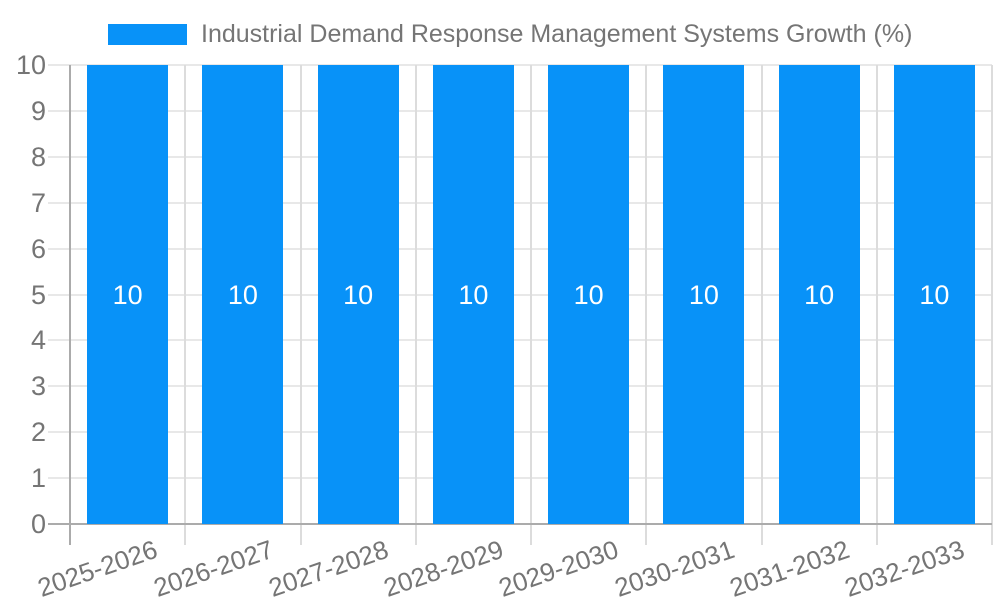 The image size is (1000, 600). Describe the element at coordinates (38, 294) in the screenshot. I see `y-axis-tick-label: 5` at that location.